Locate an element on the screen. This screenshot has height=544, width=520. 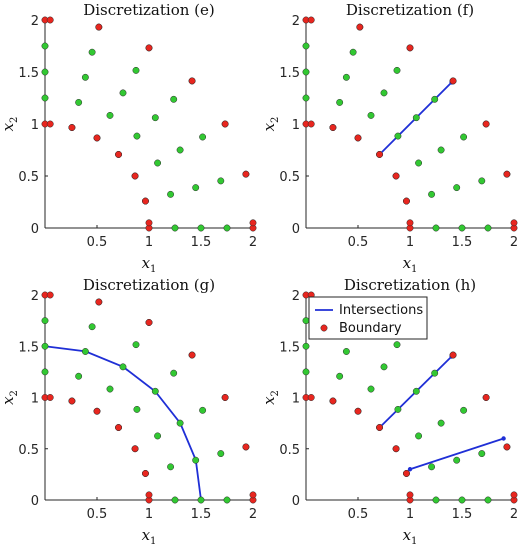
legend-label-boundary: Boundary is located at coordinates (370, 328).